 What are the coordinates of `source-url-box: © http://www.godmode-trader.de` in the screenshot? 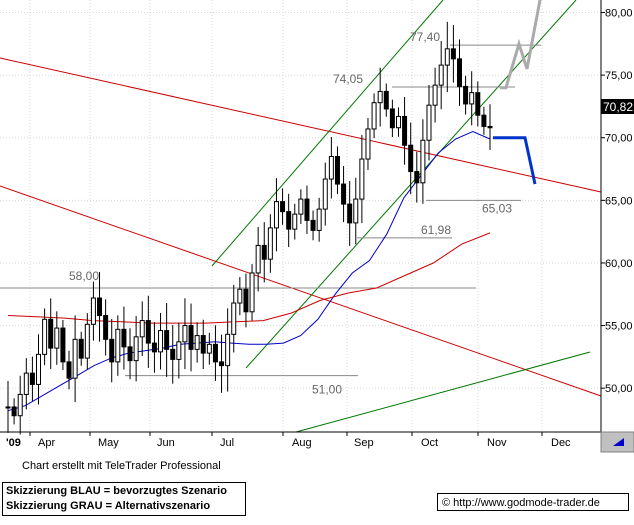 It's located at (533, 502).